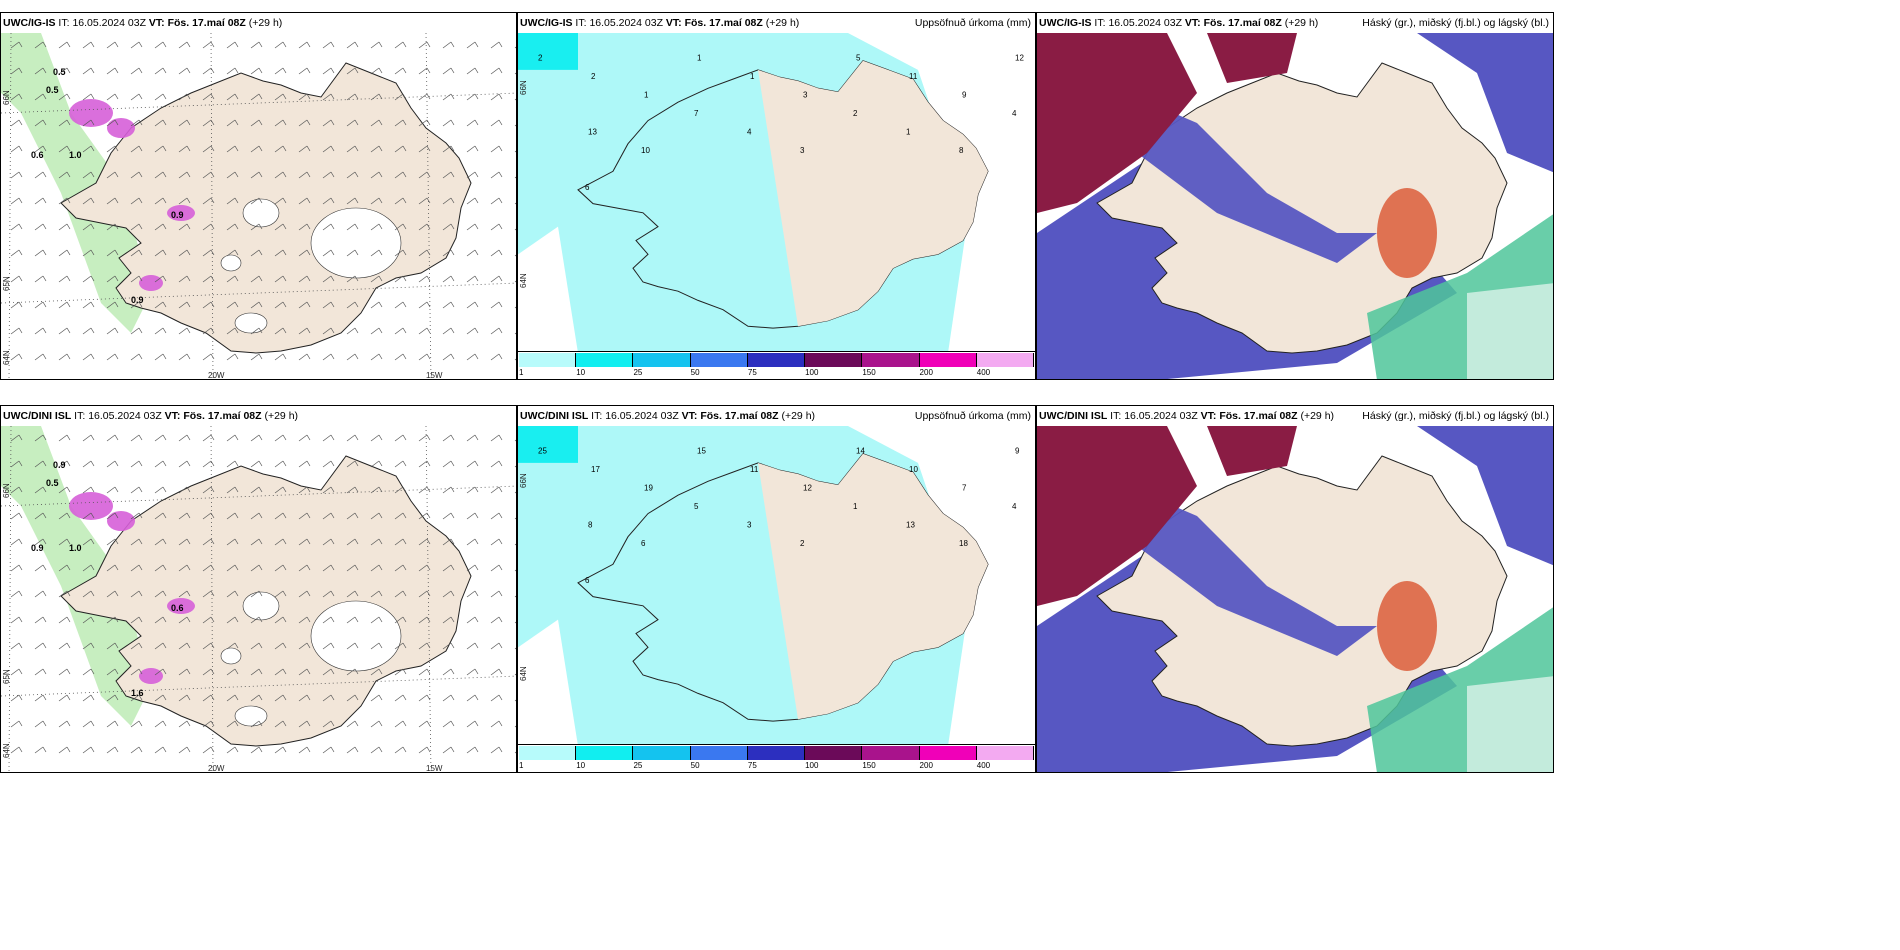 This screenshot has width=1900, height=950. Describe the element at coordinates (776, 586) in the screenshot. I see `map-area: 25 17 19 15 11 12 14 10 7 9 8 6 5 3 2 1 13 18 4 6` at that location.